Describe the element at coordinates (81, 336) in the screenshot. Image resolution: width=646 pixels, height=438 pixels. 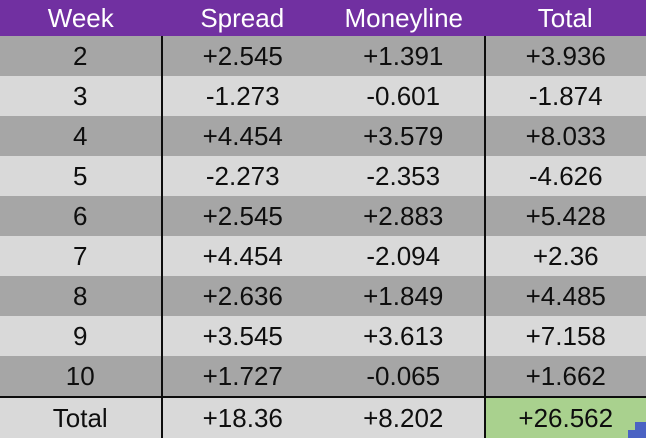
I see `cell-week: 9` at that location.